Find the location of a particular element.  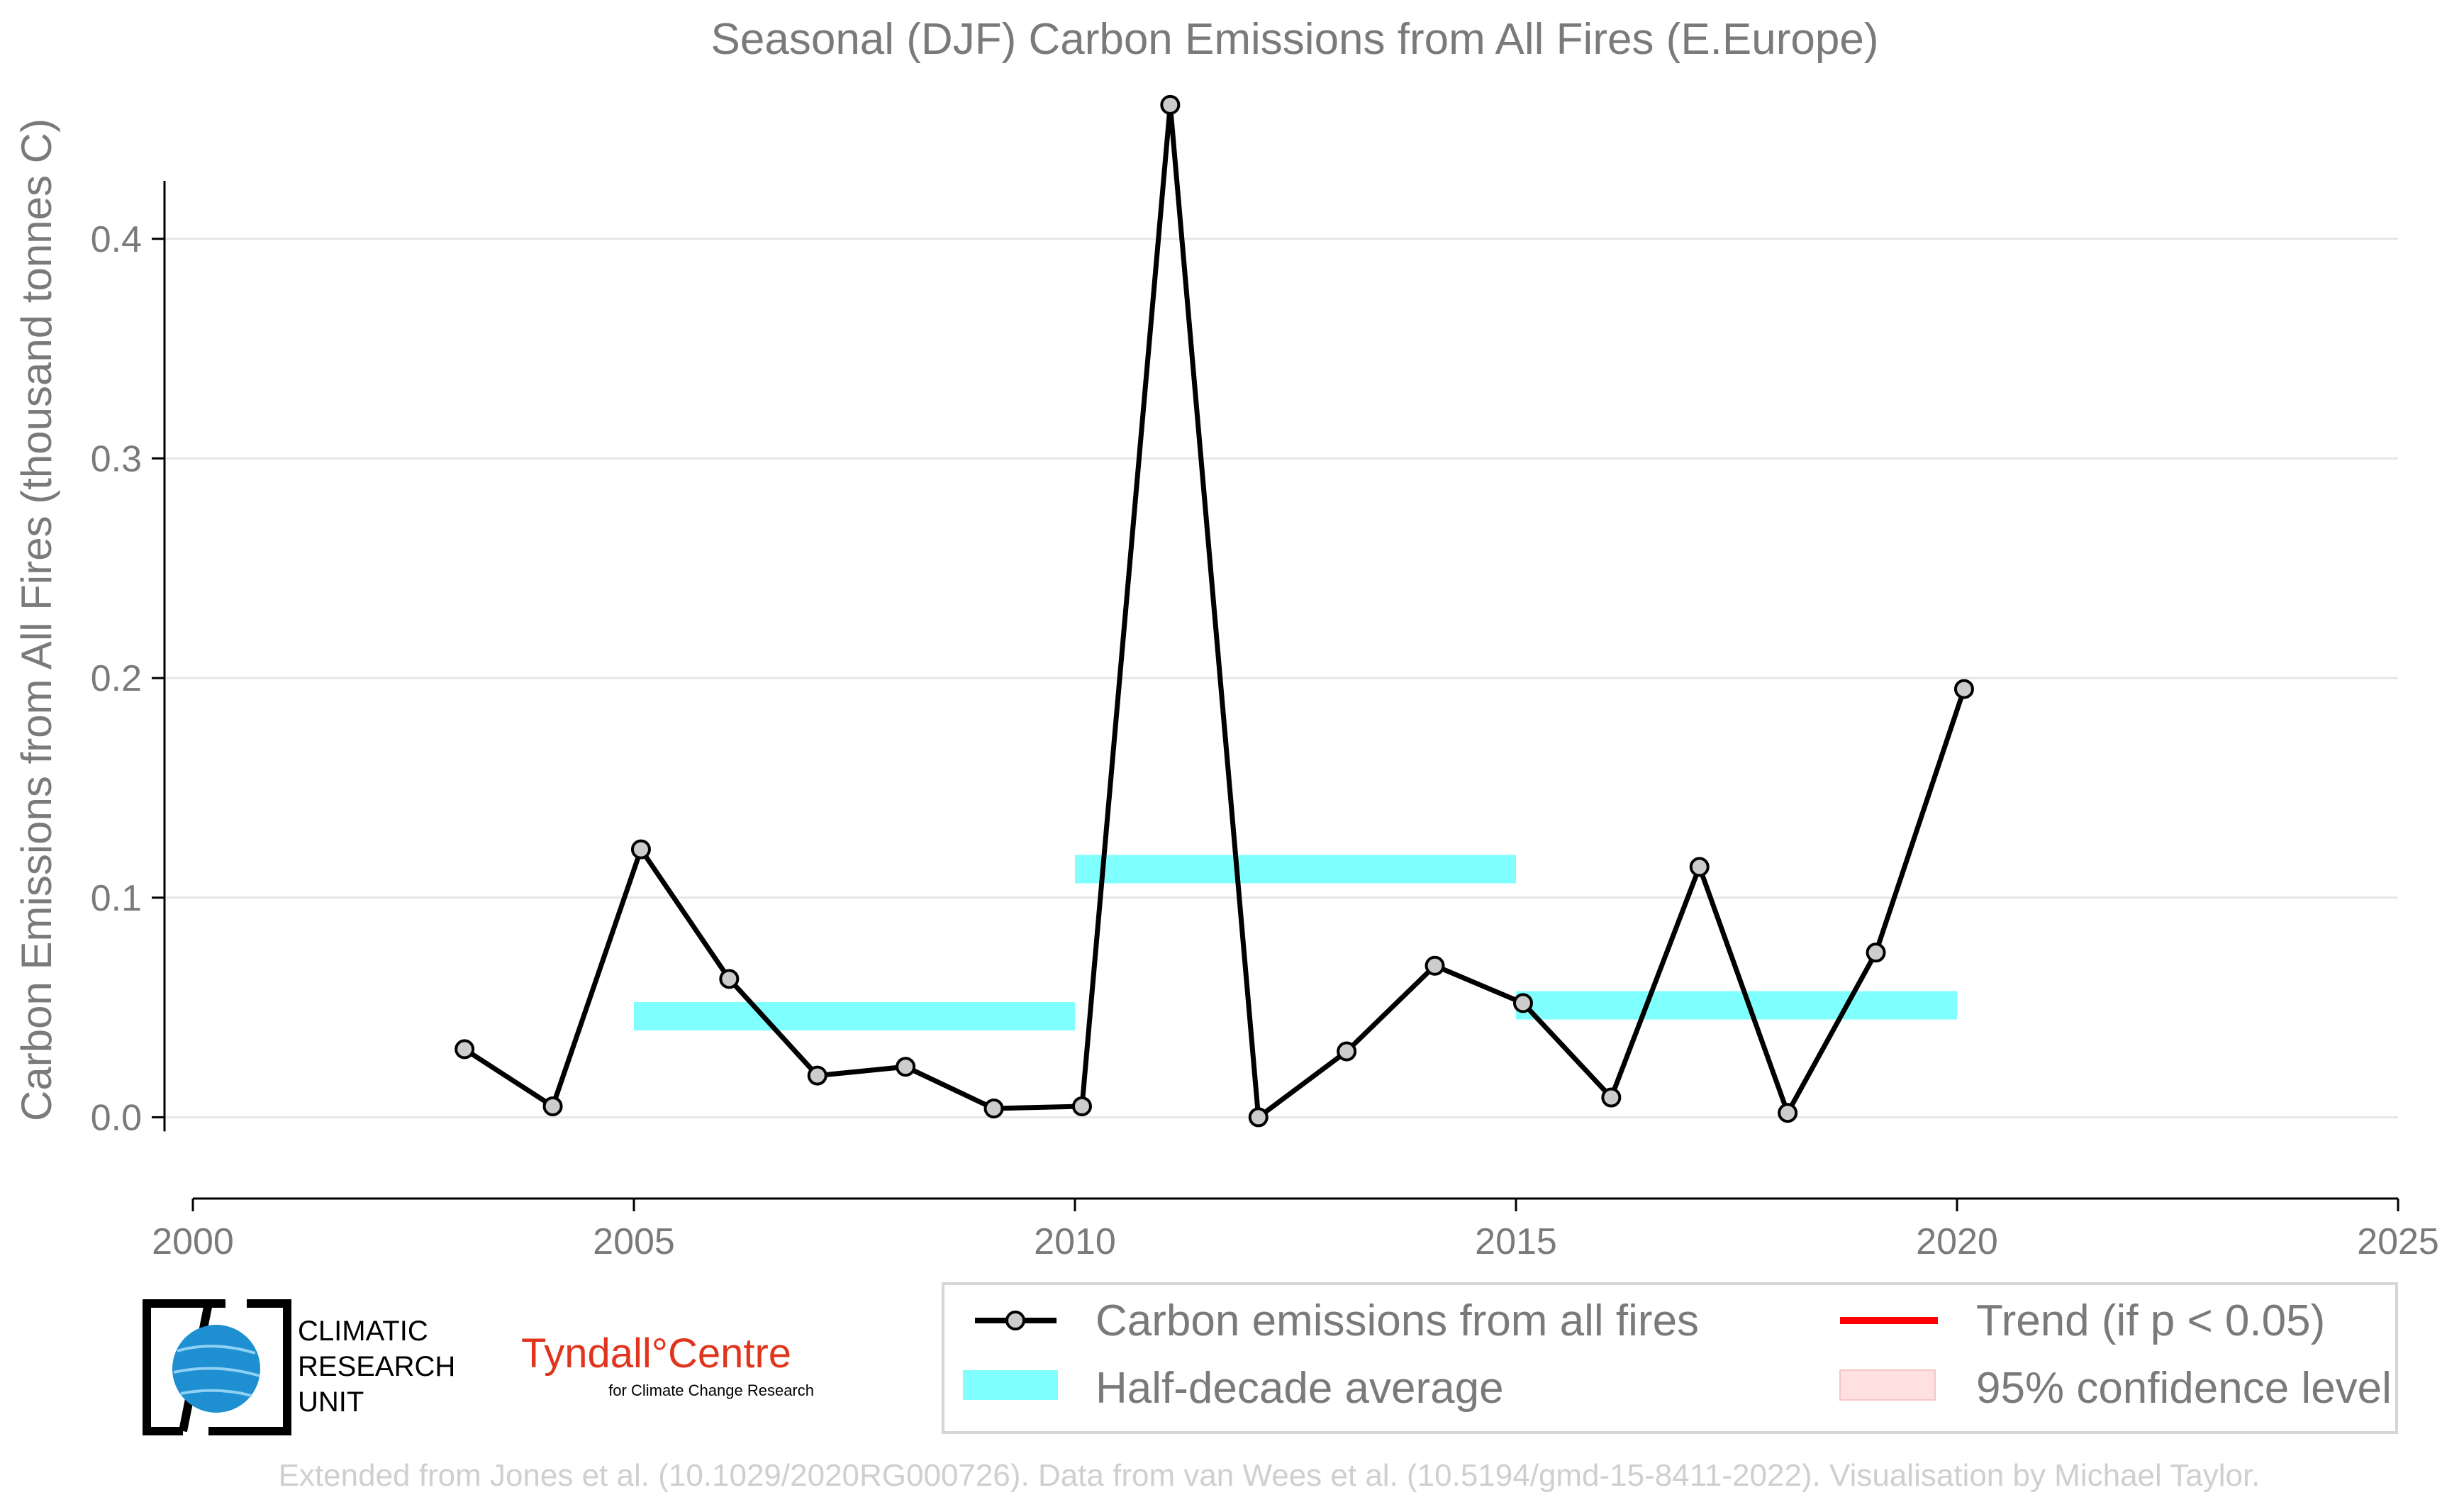

cru-logo-line2: RESEARCH is located at coordinates (376, 1366).